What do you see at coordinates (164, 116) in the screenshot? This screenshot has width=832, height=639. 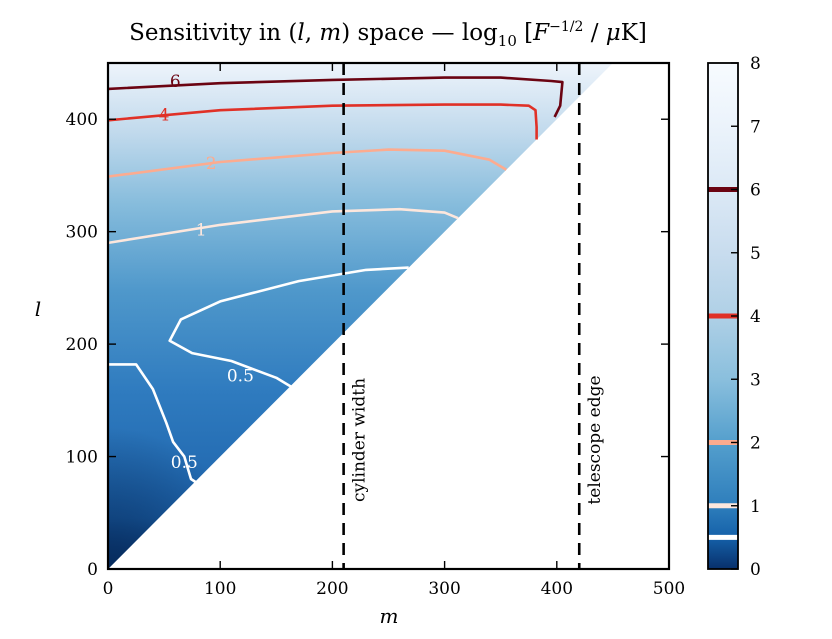 I see `contour-label-1: 4` at bounding box center [164, 116].